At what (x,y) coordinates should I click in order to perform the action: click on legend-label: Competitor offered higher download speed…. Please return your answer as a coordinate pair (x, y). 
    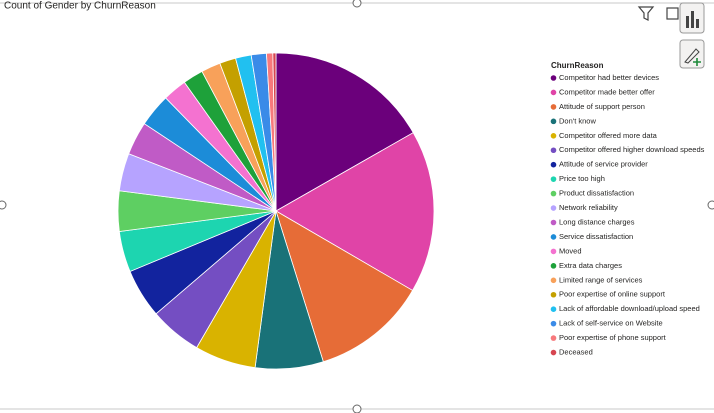
    Looking at the image, I should click on (632, 149).